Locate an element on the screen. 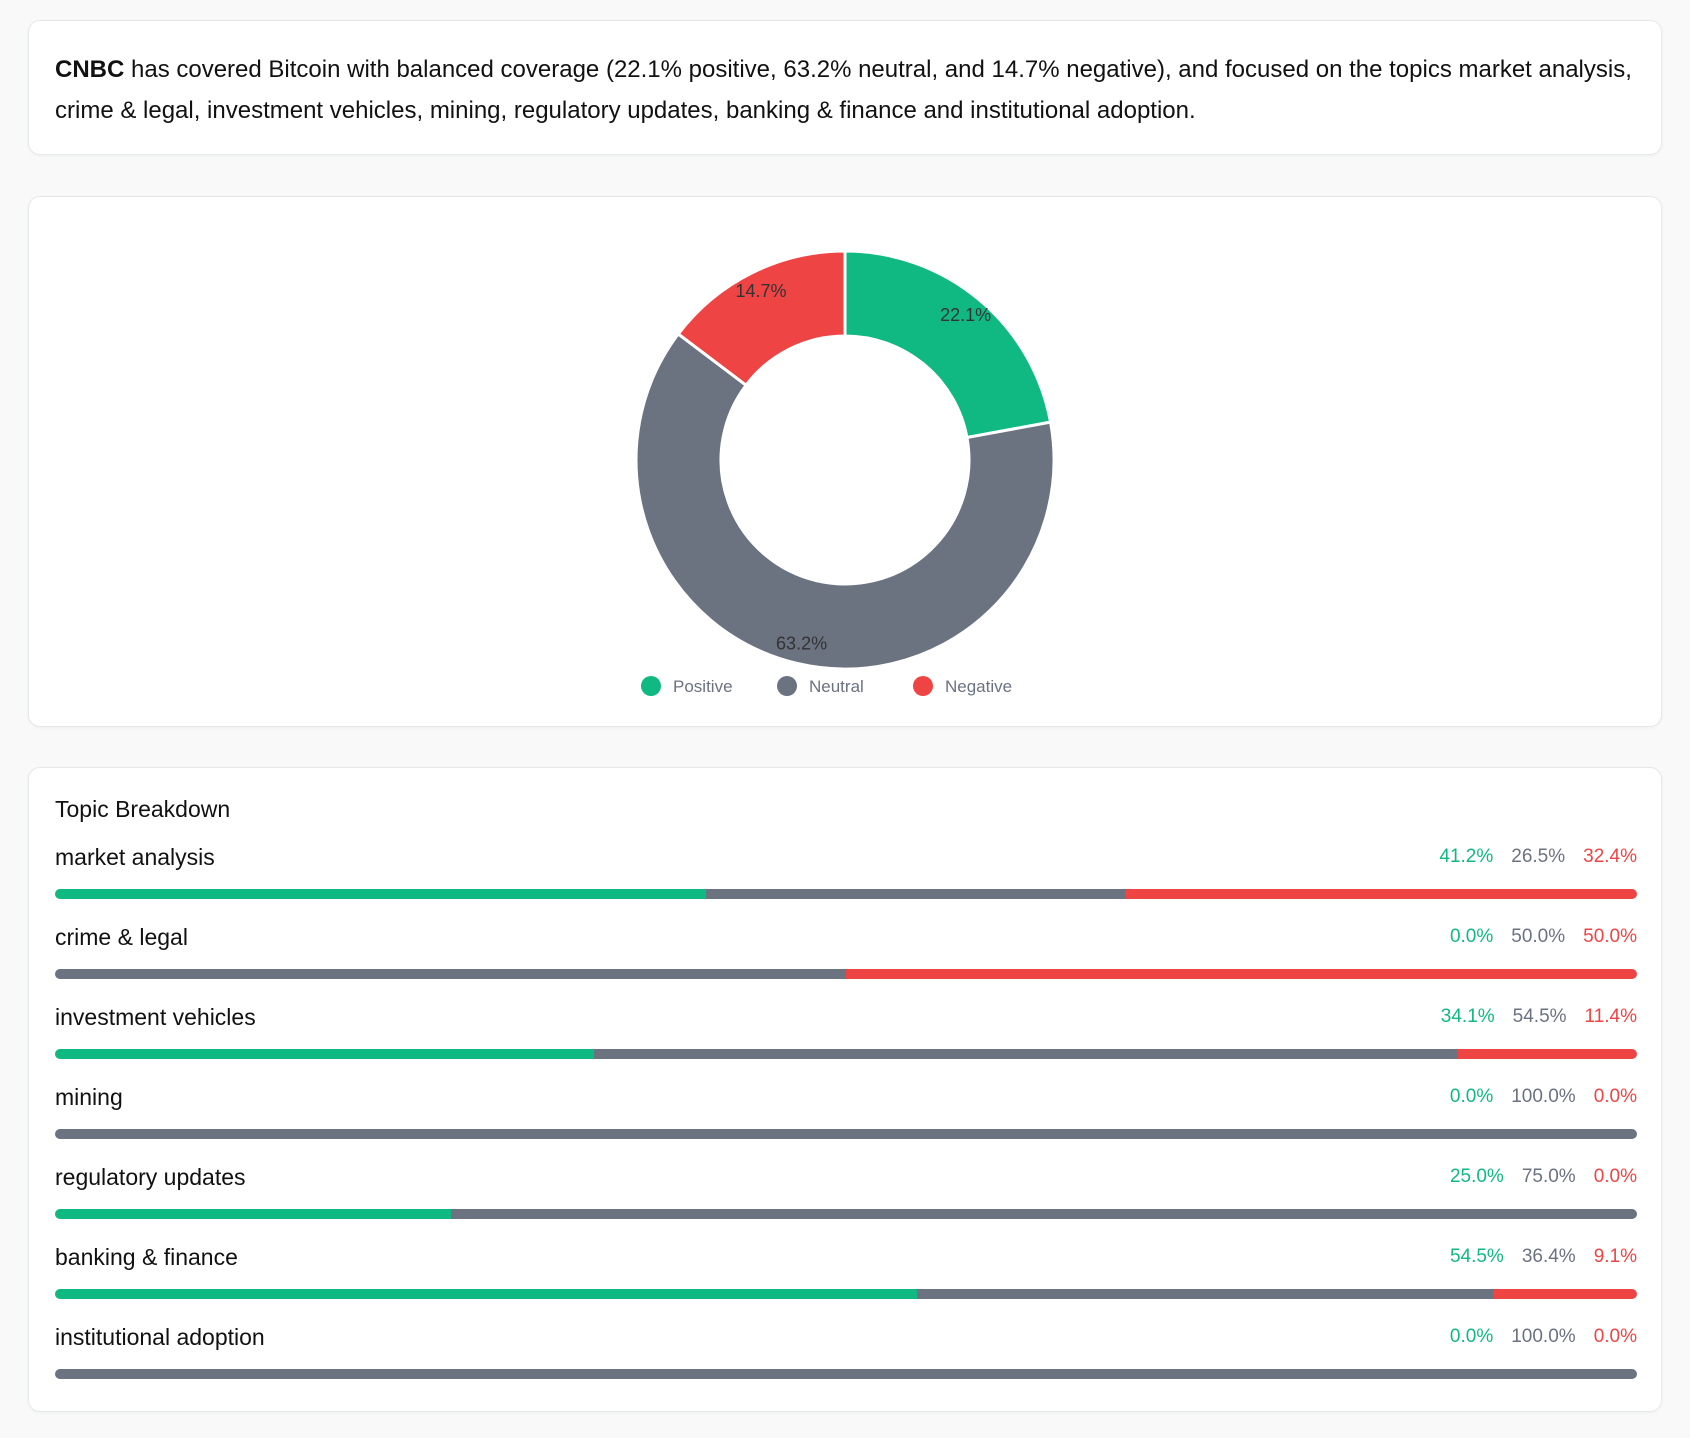 The width and height of the screenshot is (1690, 1438). topic-row: institutional adoption 0.0% 100.0% 0.0% is located at coordinates (846, 1364).